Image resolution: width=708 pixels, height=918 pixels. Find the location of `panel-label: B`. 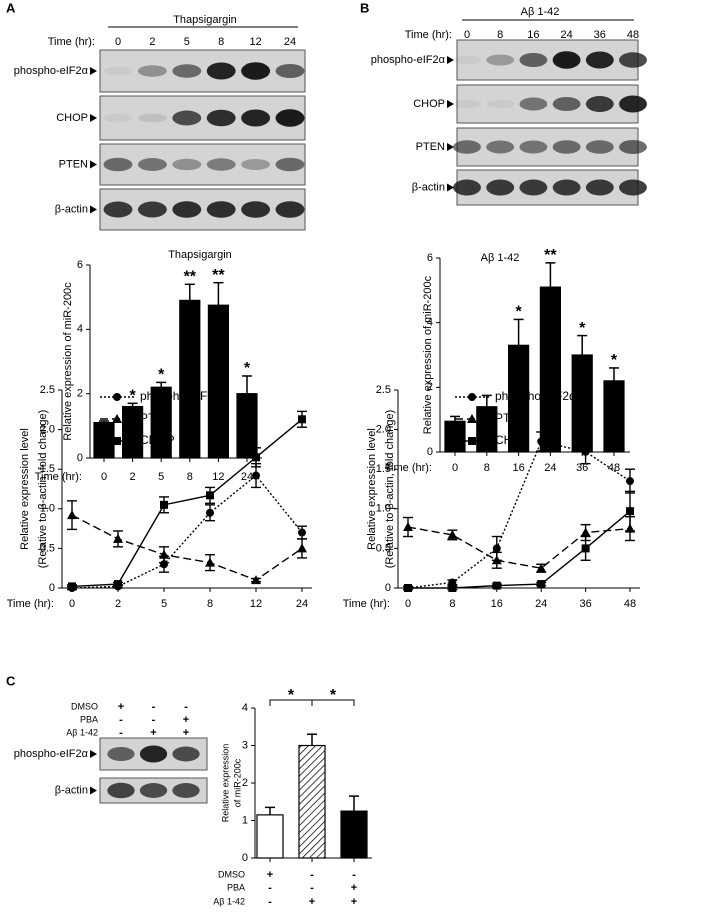

panel-label: B is located at coordinates (364, 7).